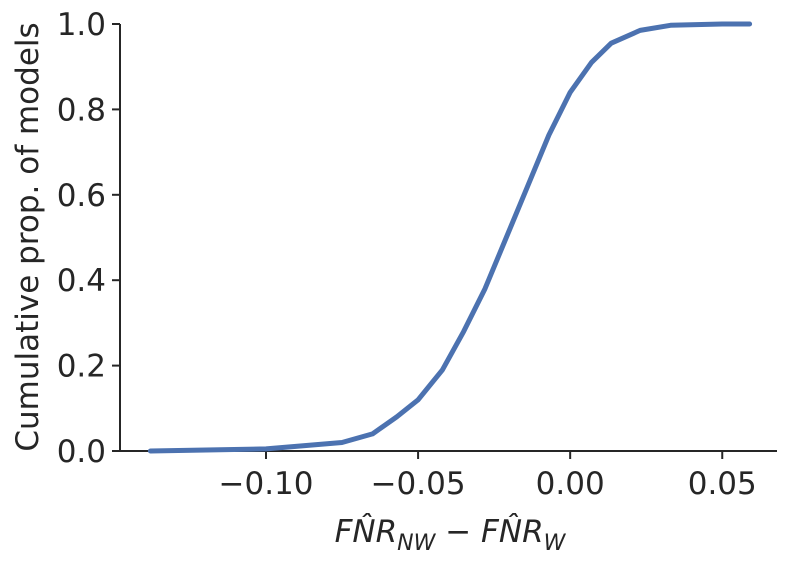 This screenshot has width=789, height=567. What do you see at coordinates (81, 110) in the screenshot?
I see `y-tick-label: 0.8` at bounding box center [81, 110].